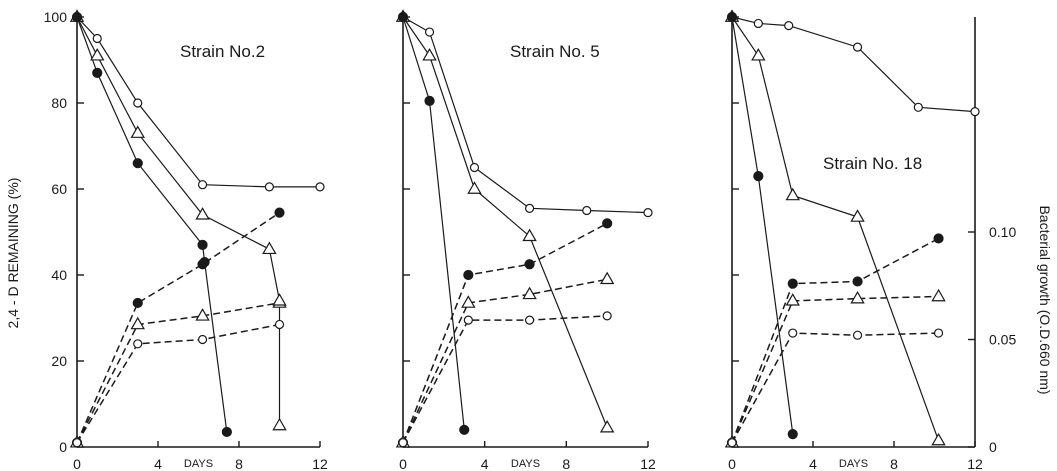 Image resolution: width=1057 pixels, height=471 pixels. Describe the element at coordinates (13, 253) in the screenshot. I see `left-y-axis-label: 2,4 - D REMAINING (%)` at that location.